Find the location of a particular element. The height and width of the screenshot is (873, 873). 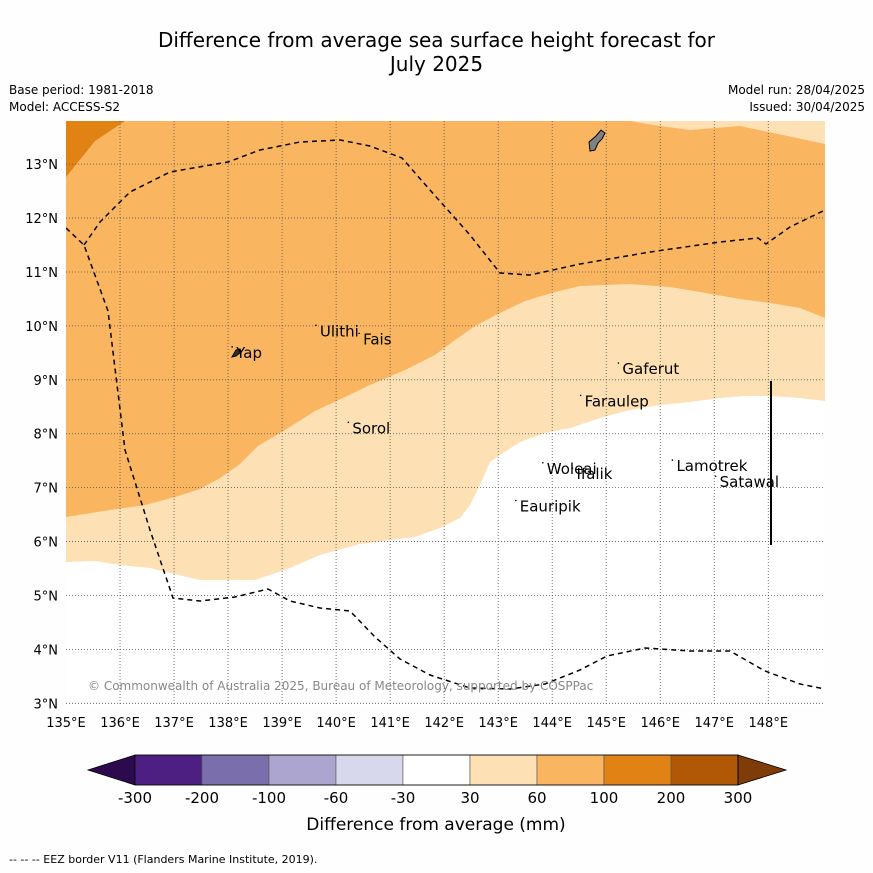

lat-tick-label: 13°N is located at coordinates (41, 165).